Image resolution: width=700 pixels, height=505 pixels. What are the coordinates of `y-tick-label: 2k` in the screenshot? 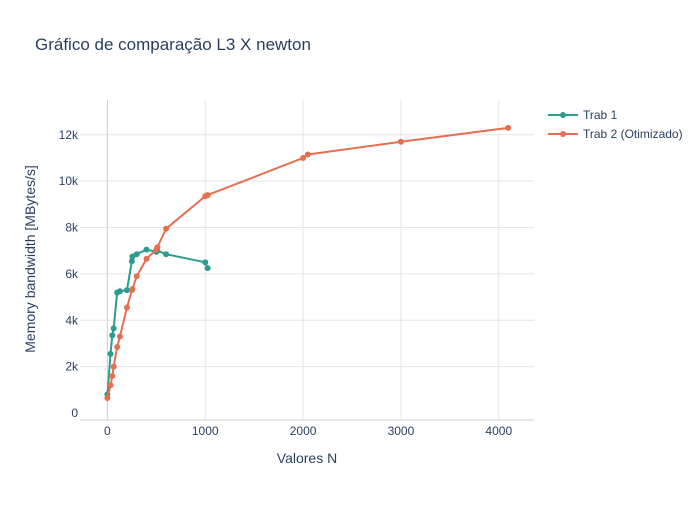 It's located at (72, 367).